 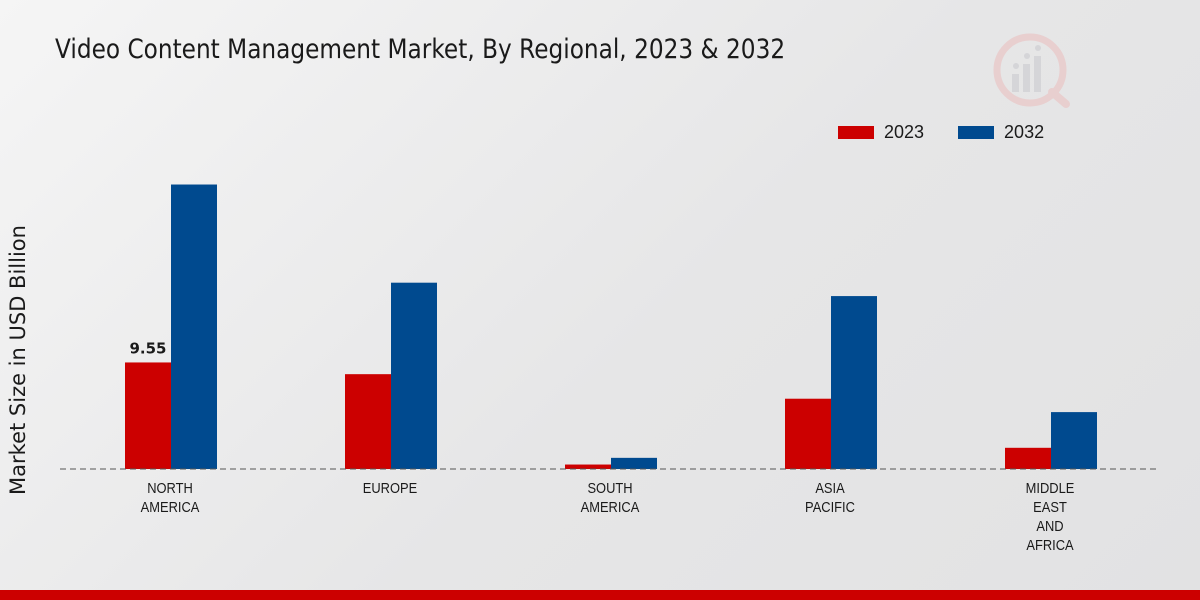 What do you see at coordinates (609, 487) in the screenshot?
I see `x-tick-label: SOUTH` at bounding box center [609, 487].